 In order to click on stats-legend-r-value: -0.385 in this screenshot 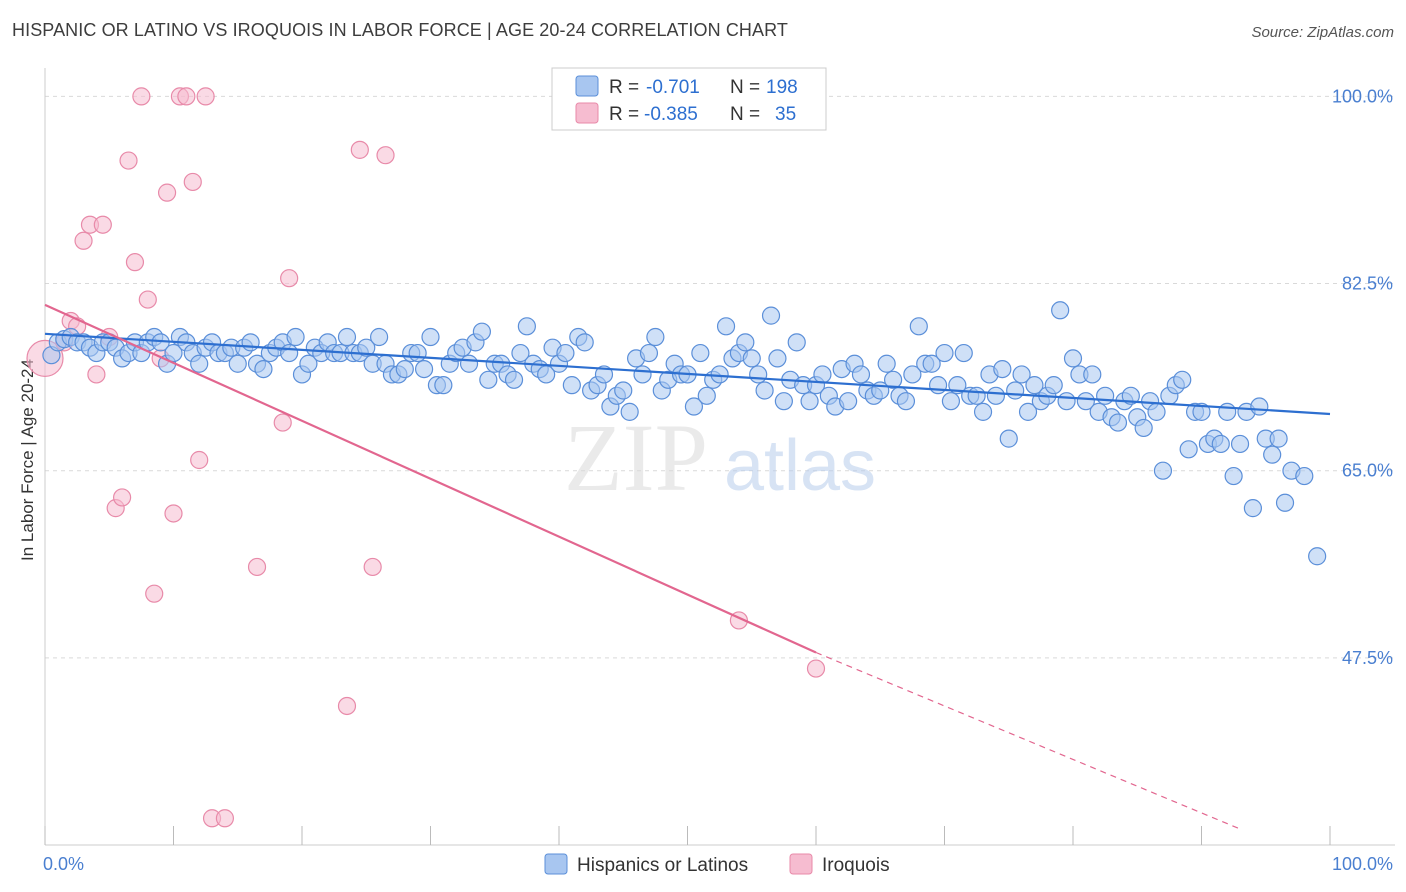, I will do `click(671, 114)`.